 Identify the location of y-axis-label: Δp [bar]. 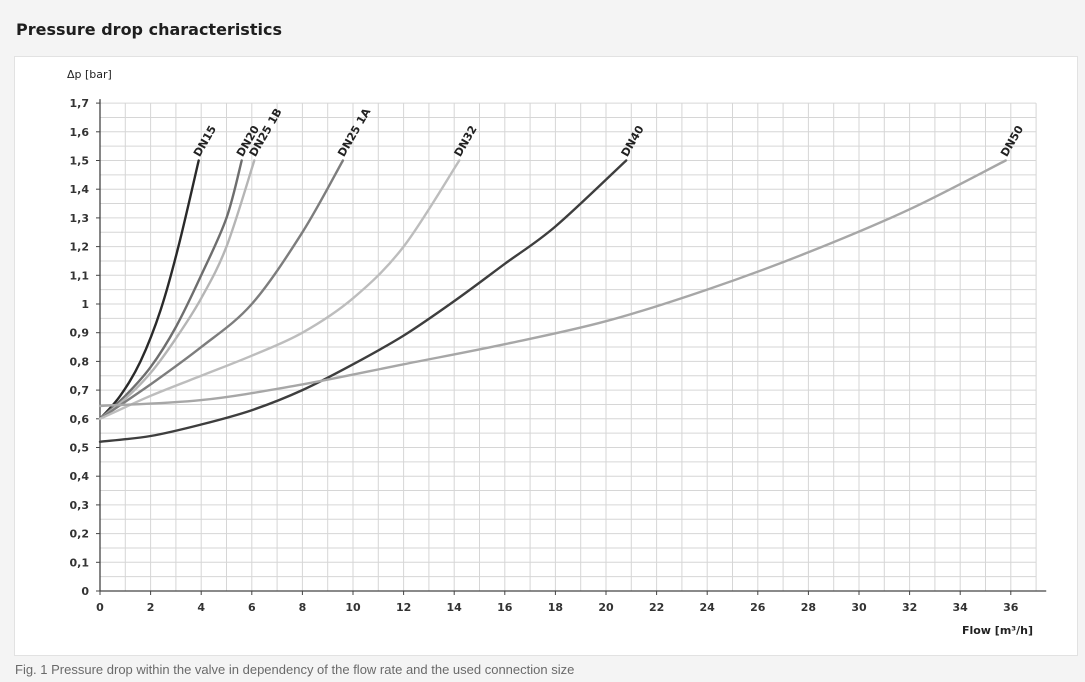
(89, 74).